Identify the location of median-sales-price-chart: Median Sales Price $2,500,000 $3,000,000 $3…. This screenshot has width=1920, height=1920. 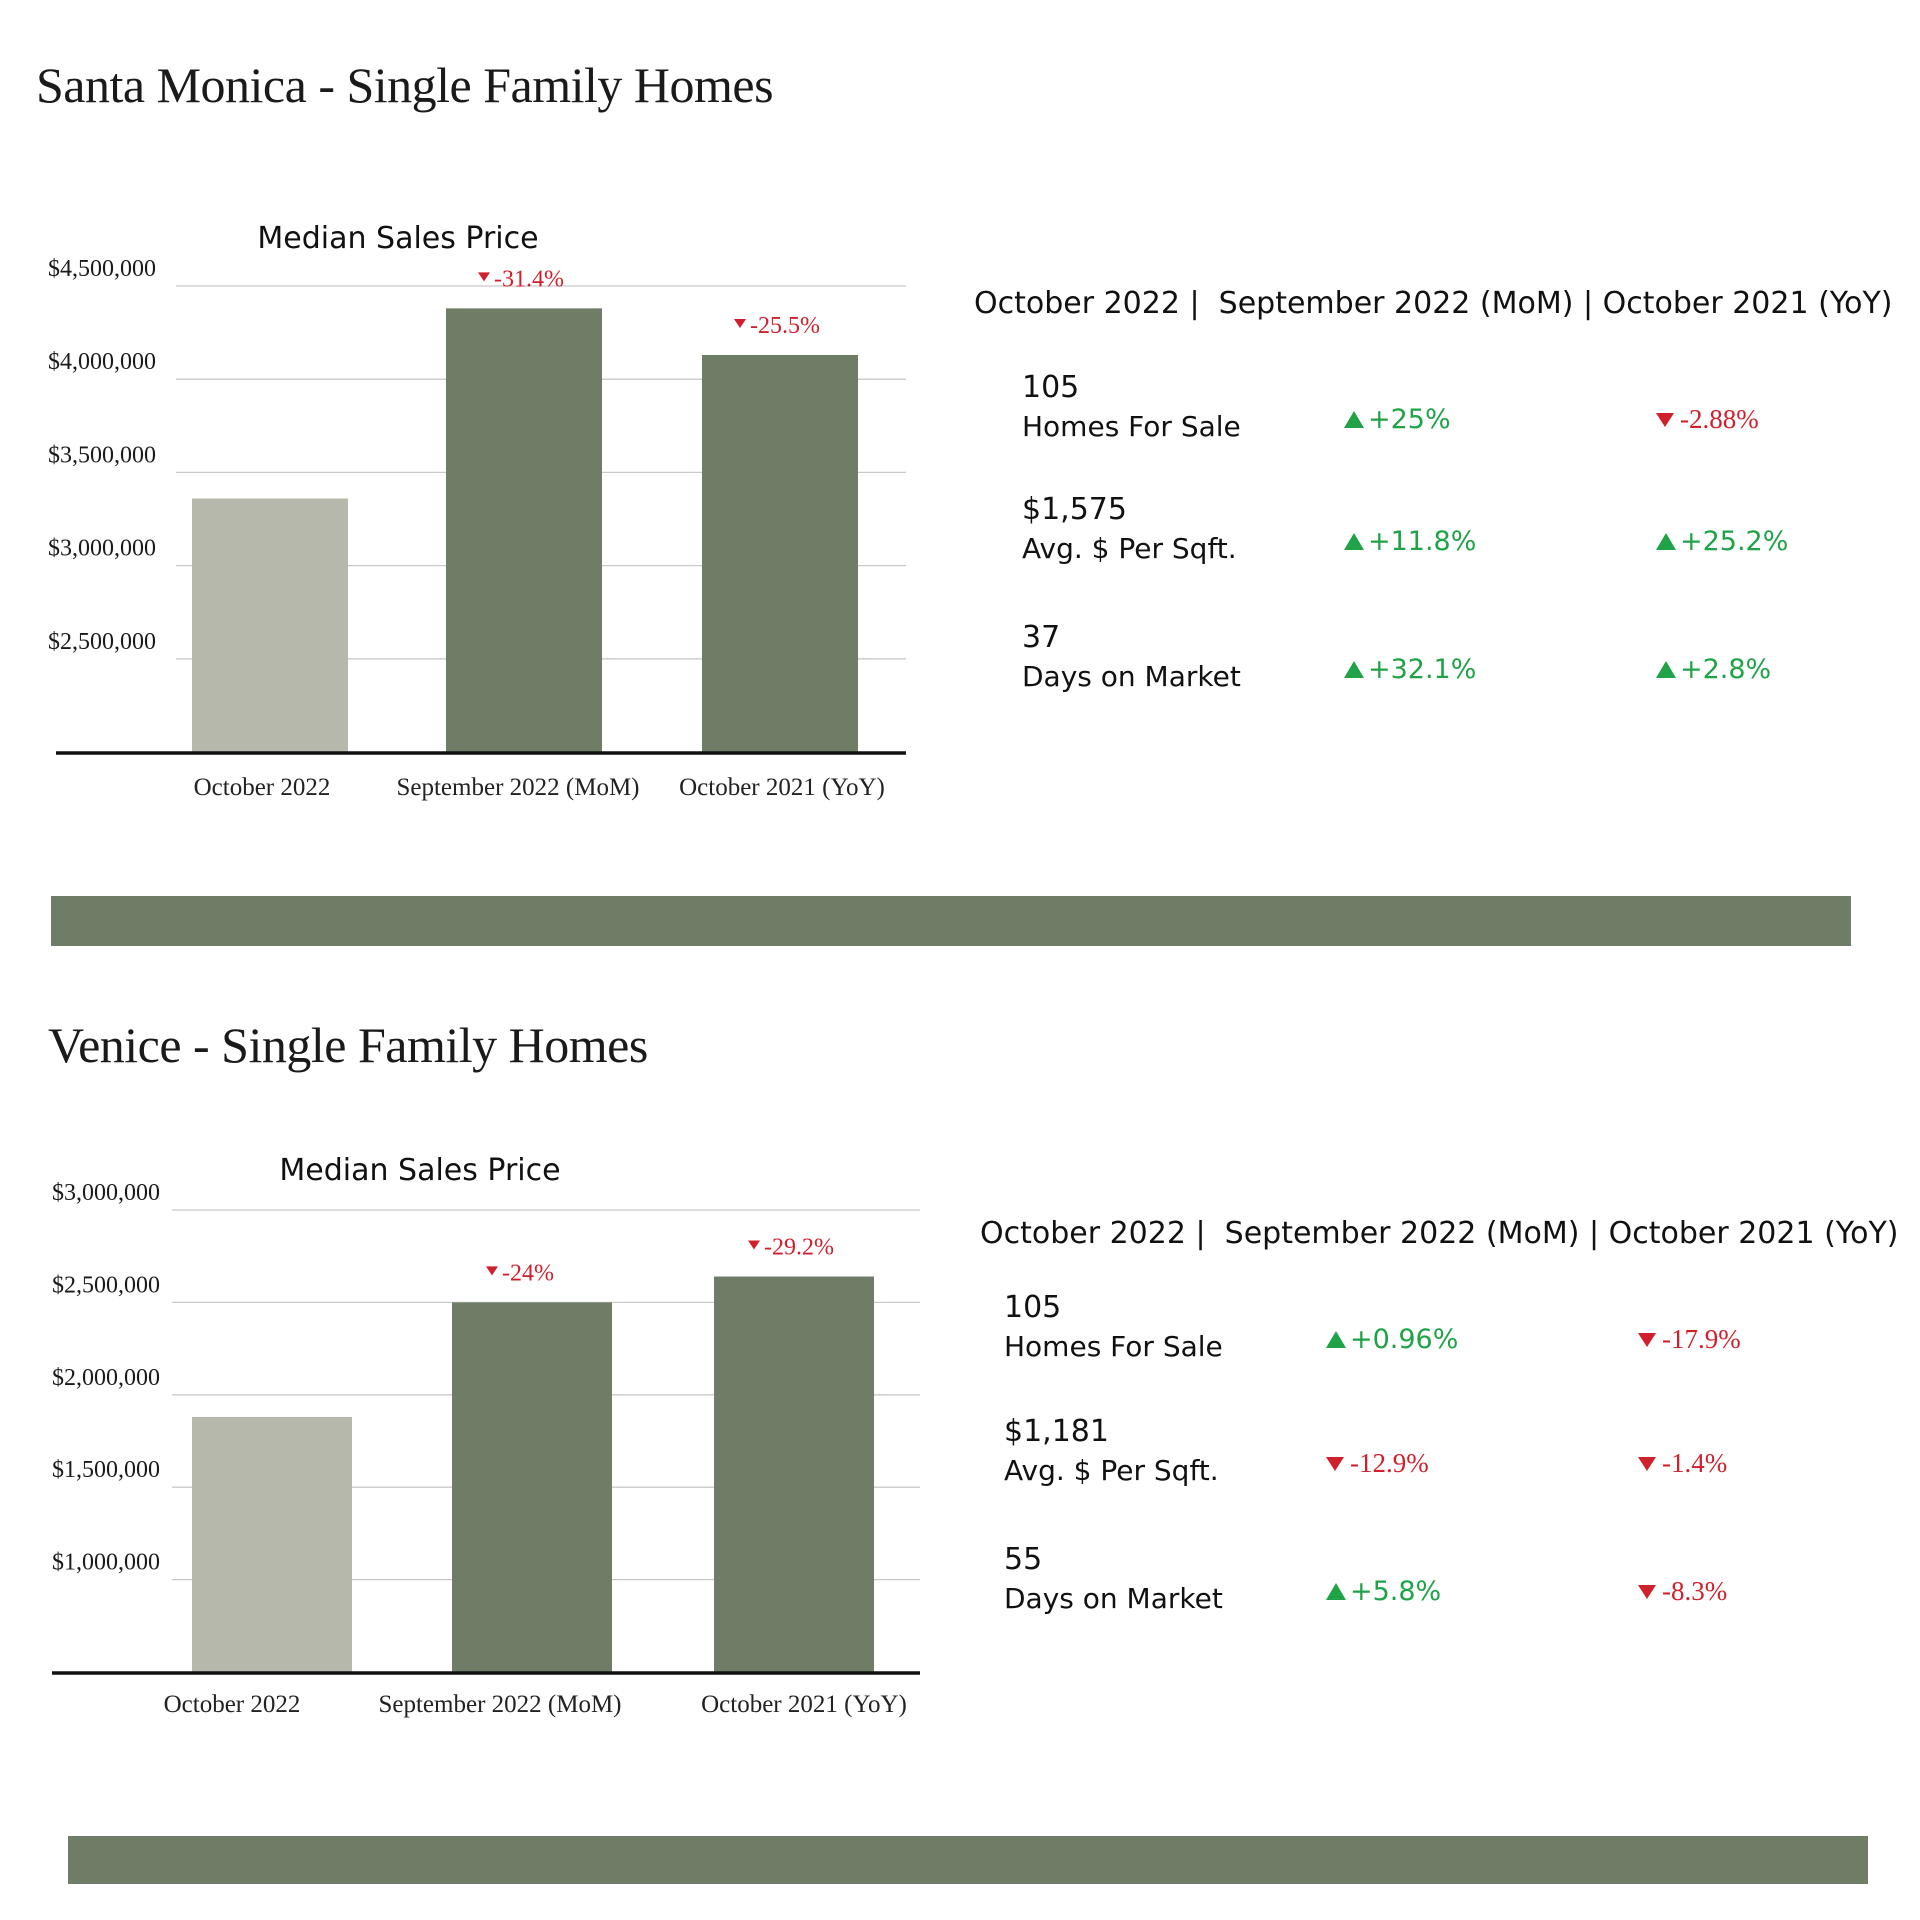
(477, 511).